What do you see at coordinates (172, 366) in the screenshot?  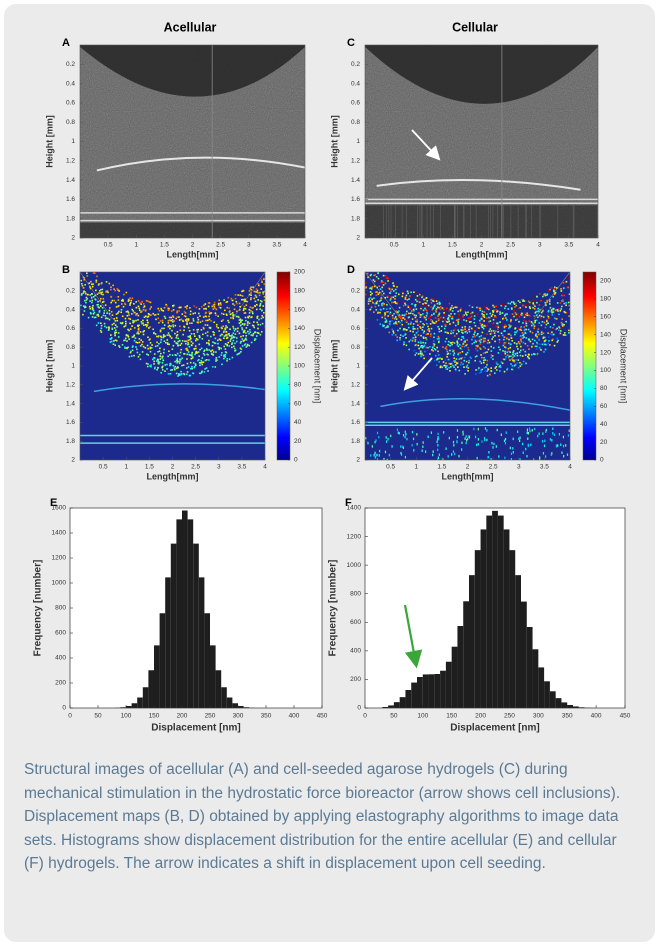 I see `image-bg` at bounding box center [172, 366].